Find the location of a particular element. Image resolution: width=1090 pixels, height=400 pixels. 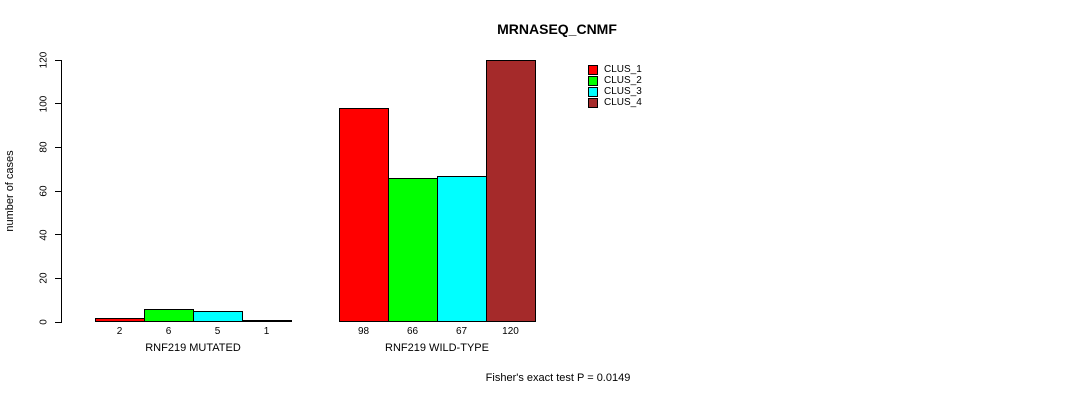

y-tick-label: 60 is located at coordinates (44, 191).